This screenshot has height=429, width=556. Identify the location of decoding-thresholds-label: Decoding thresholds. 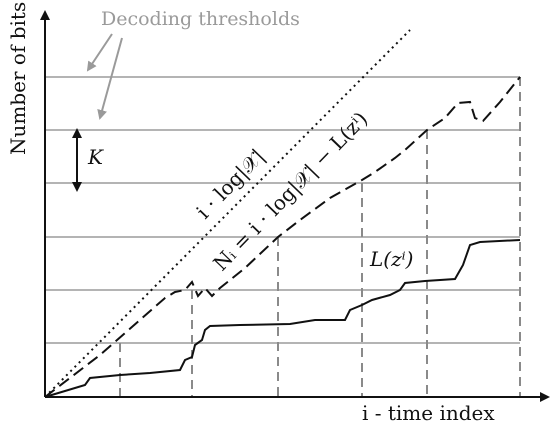
(200, 19).